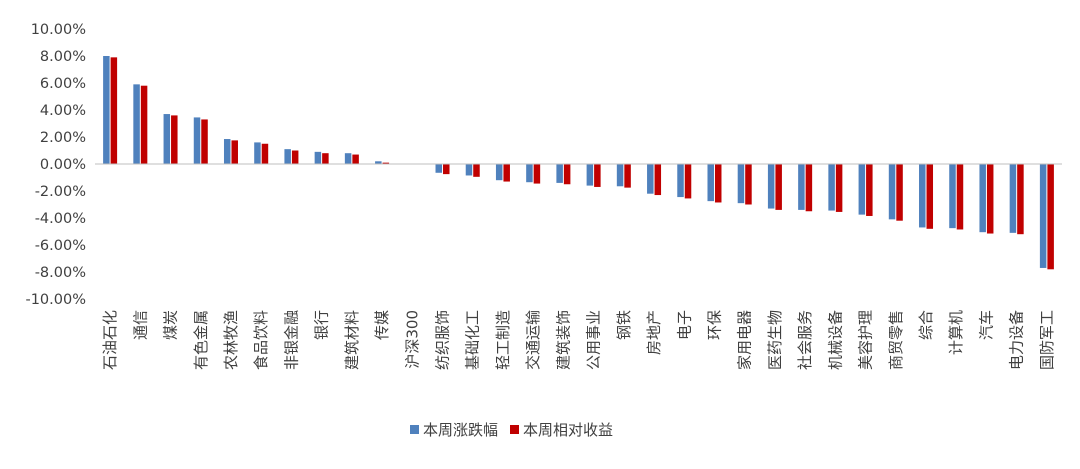 This screenshot has height=469, width=1080. Describe the element at coordinates (503, 340) in the screenshot. I see `x-tick-label: 轻工制造` at that location.